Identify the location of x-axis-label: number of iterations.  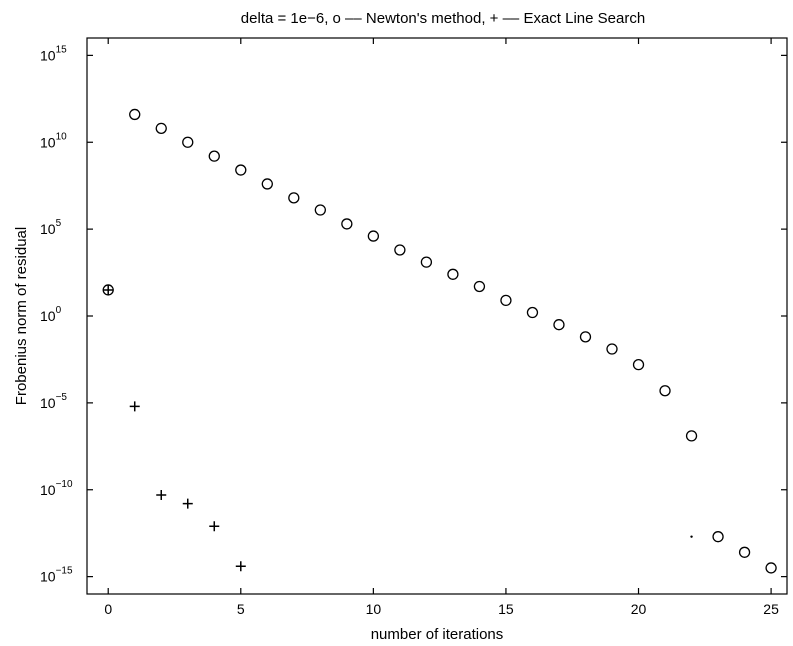
(437, 634).